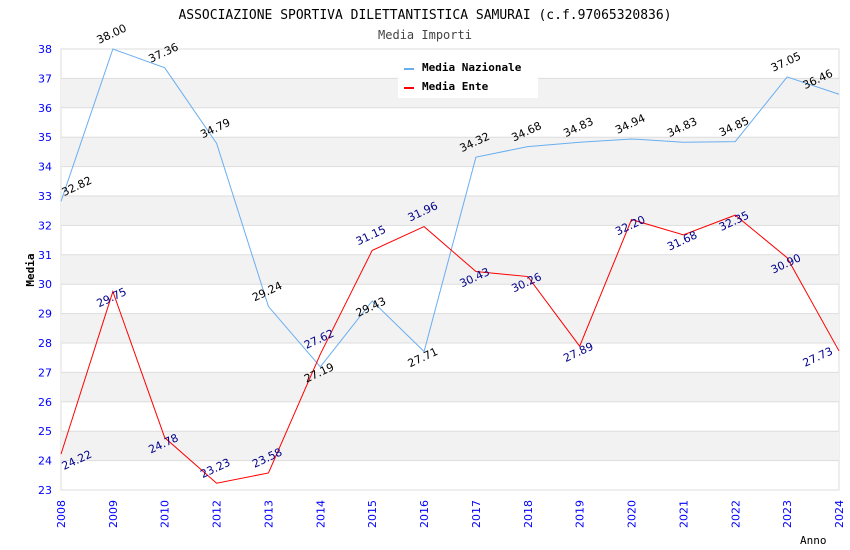 The image size is (850, 550). I want to click on x-tick-label: 2010, so click(165, 514).